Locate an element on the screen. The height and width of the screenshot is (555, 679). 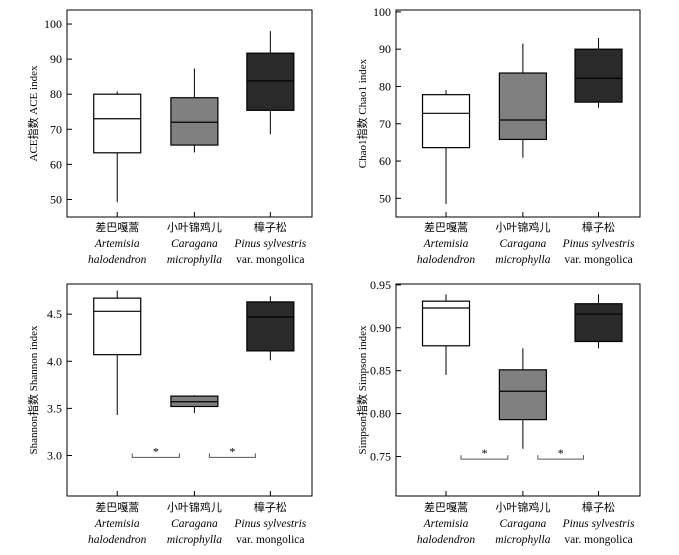
y-tick-label: 0.75 is located at coordinates (380, 457).